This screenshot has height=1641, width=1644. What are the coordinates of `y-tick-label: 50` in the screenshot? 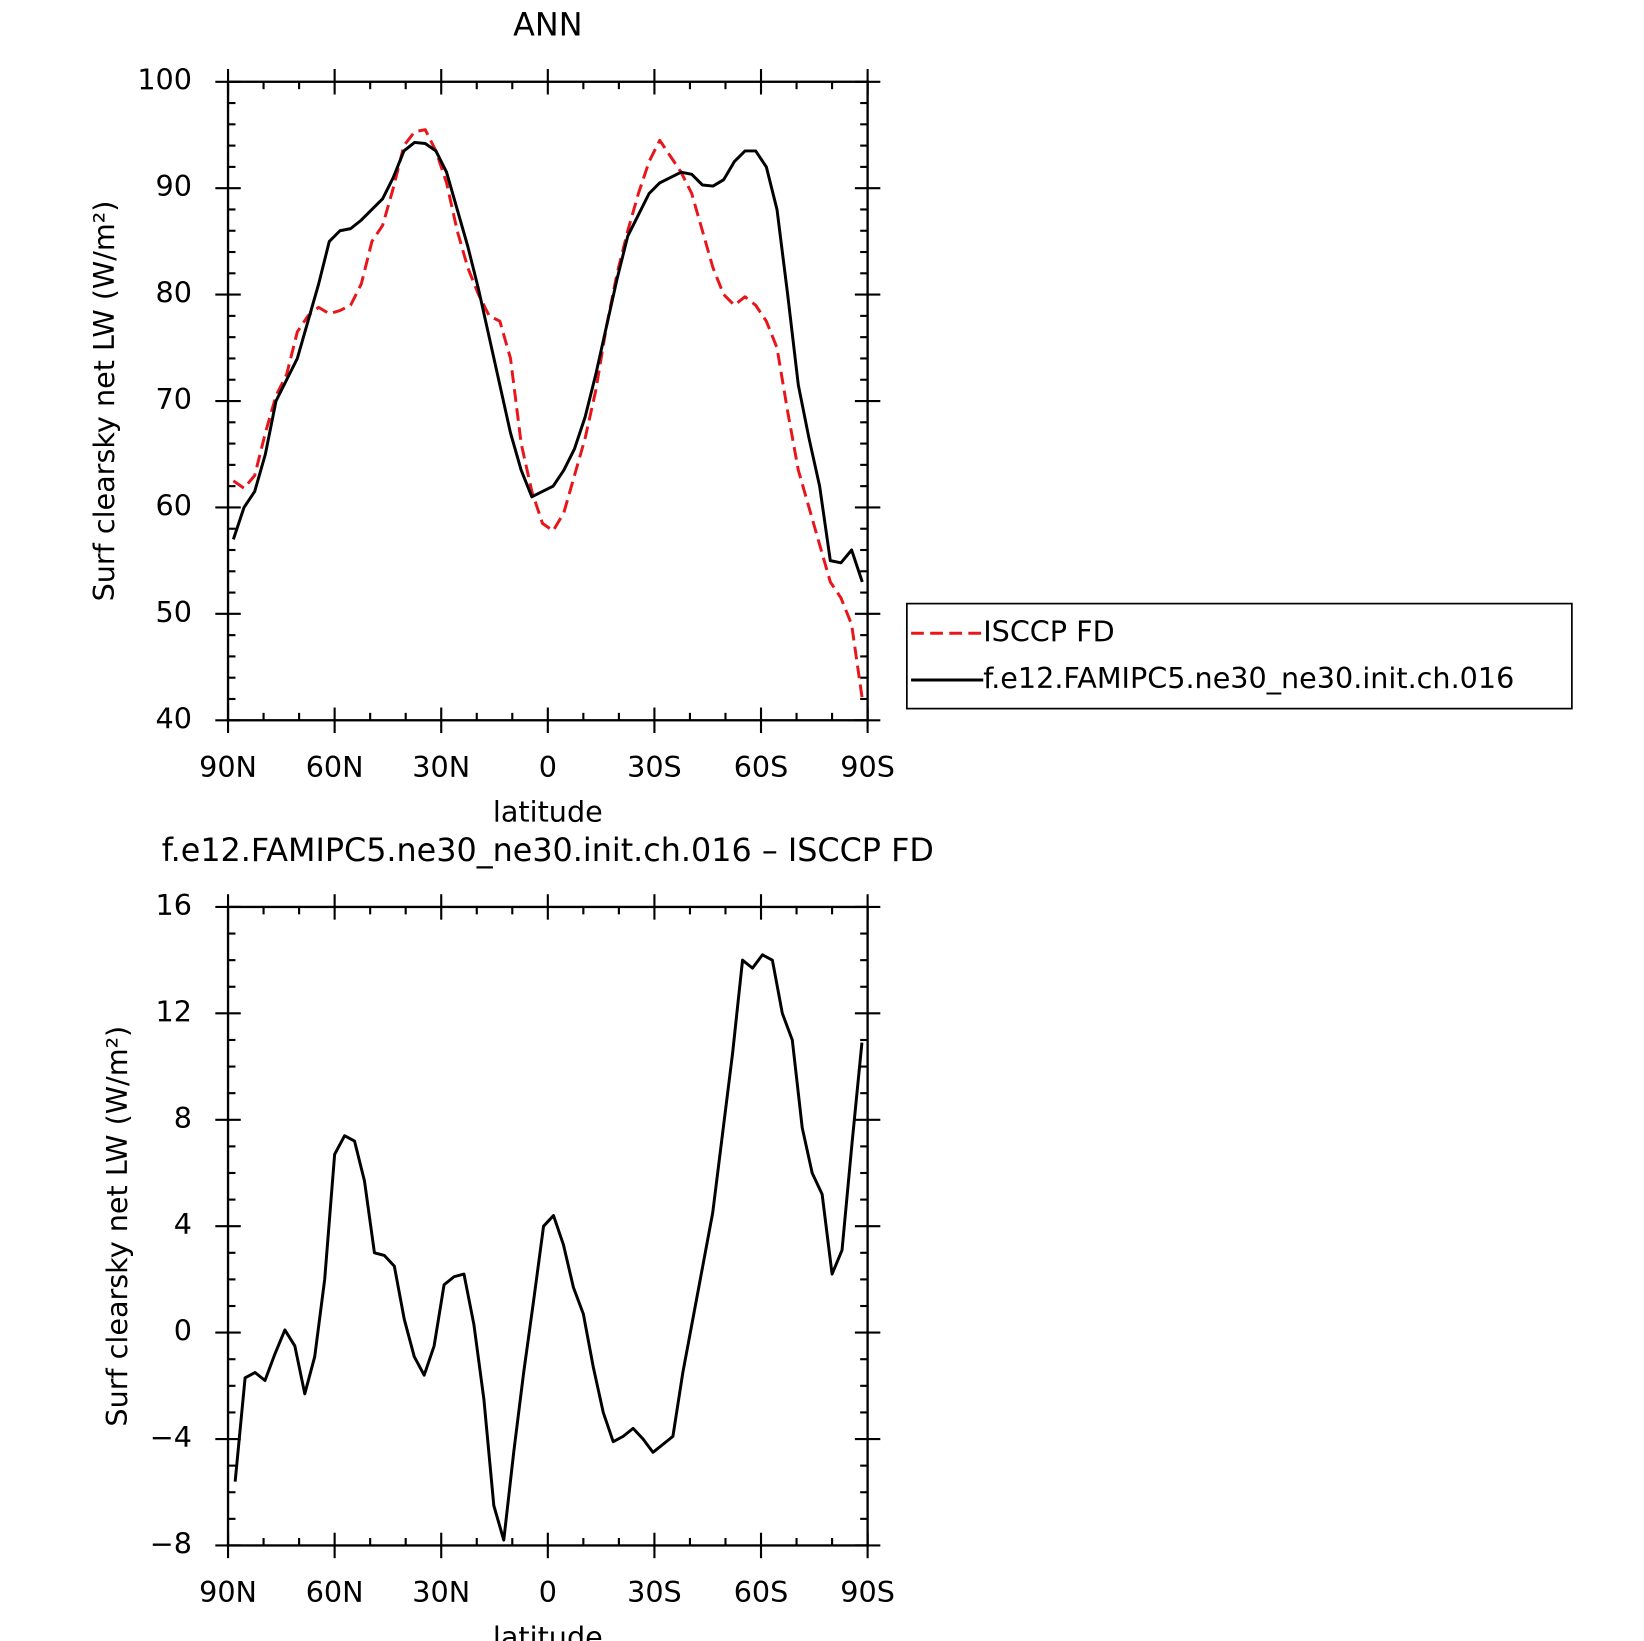 It's located at (174, 612).